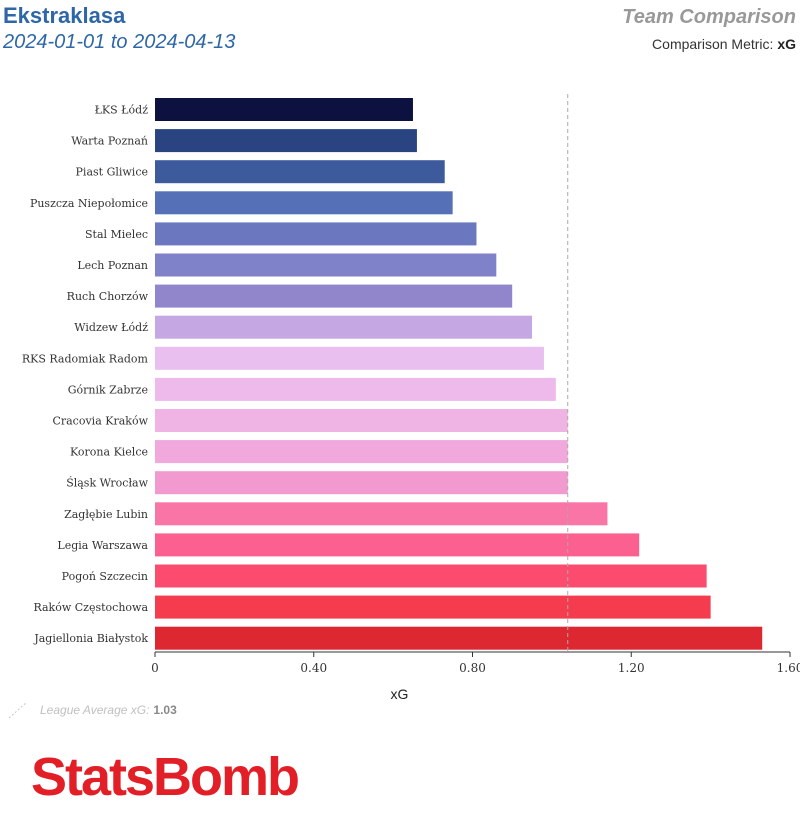  Describe the element at coordinates (107, 483) in the screenshot. I see `category-label: Śląsk Wrocław` at that location.